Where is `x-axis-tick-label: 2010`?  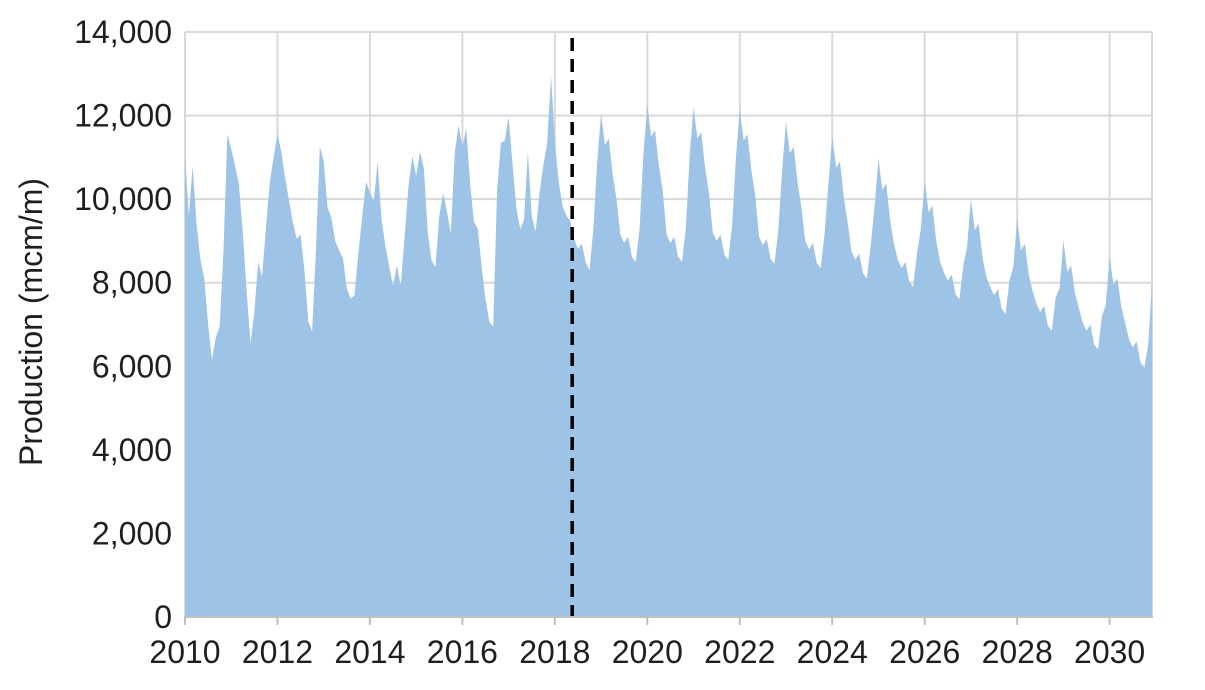 x-axis-tick-label: 2010 is located at coordinates (184, 652).